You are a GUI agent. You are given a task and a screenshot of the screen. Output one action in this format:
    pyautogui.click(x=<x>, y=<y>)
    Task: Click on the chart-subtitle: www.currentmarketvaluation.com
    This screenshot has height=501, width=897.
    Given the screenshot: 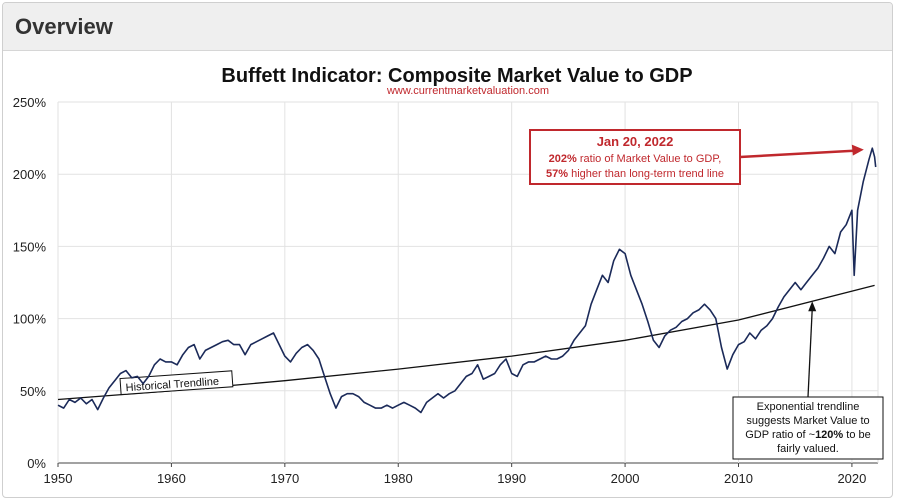 What is the action you would take?
    pyautogui.click(x=467, y=91)
    